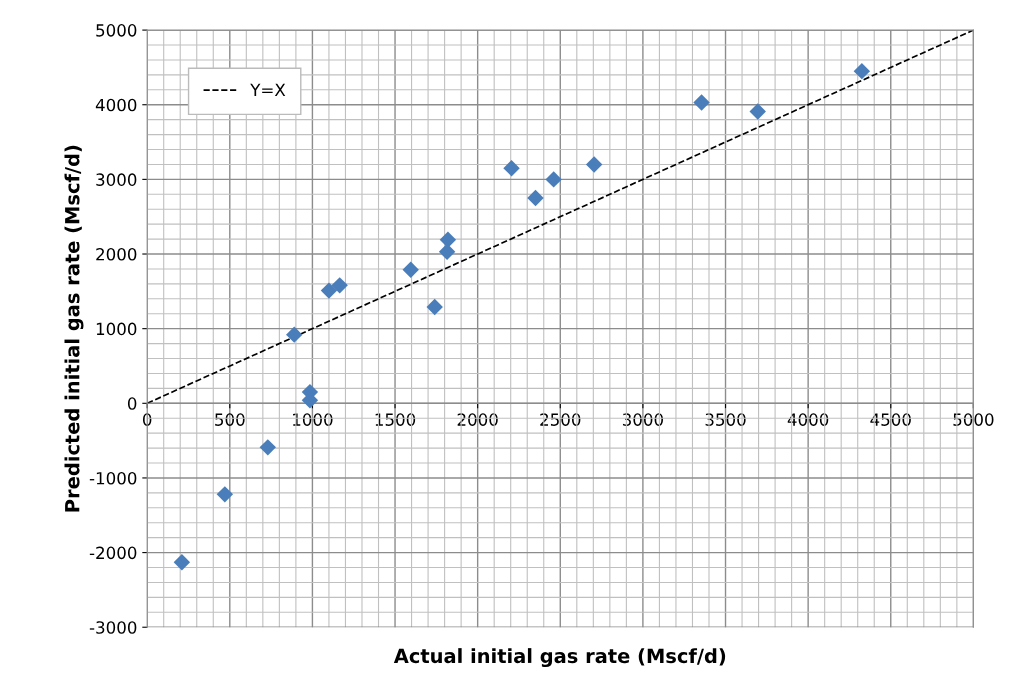 This screenshot has height=684, width=1015. I want to click on y-axis-title: Predicted initial gas rate (Mscf/d), so click(74, 328).